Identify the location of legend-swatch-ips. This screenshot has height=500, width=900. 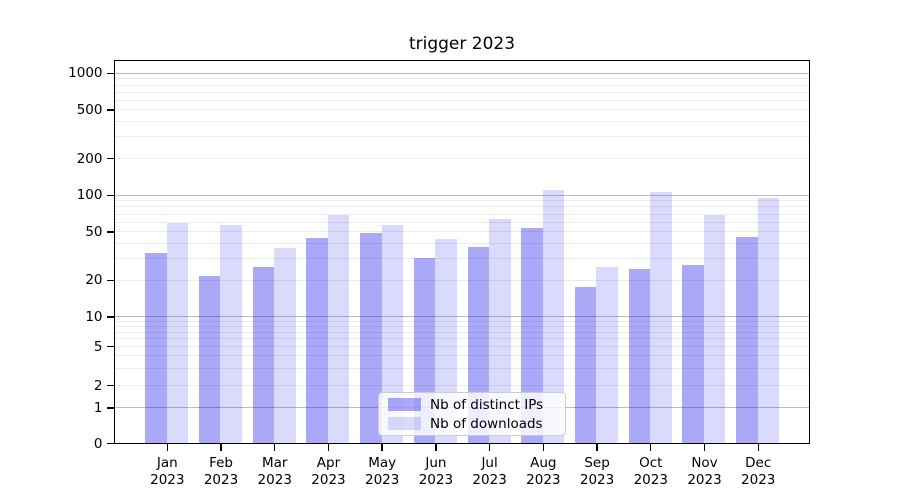
(404, 404).